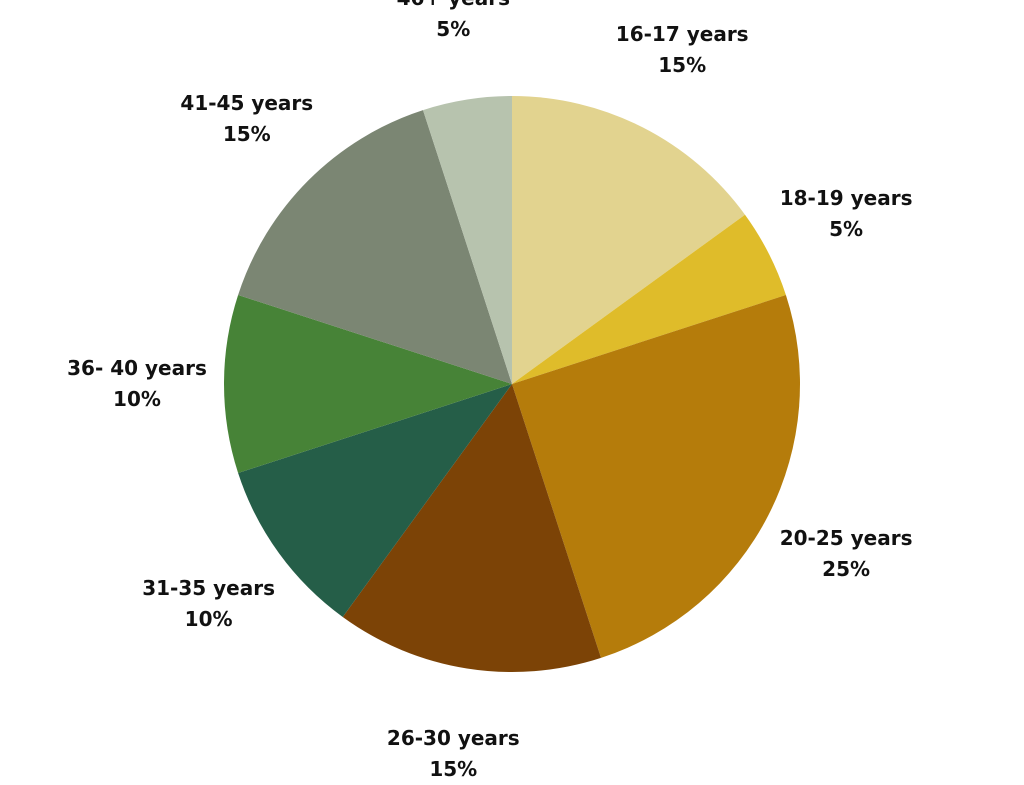 The image size is (1024, 785). Describe the element at coordinates (368, 384) in the screenshot. I see `pie-slice-36-40-years` at that location.